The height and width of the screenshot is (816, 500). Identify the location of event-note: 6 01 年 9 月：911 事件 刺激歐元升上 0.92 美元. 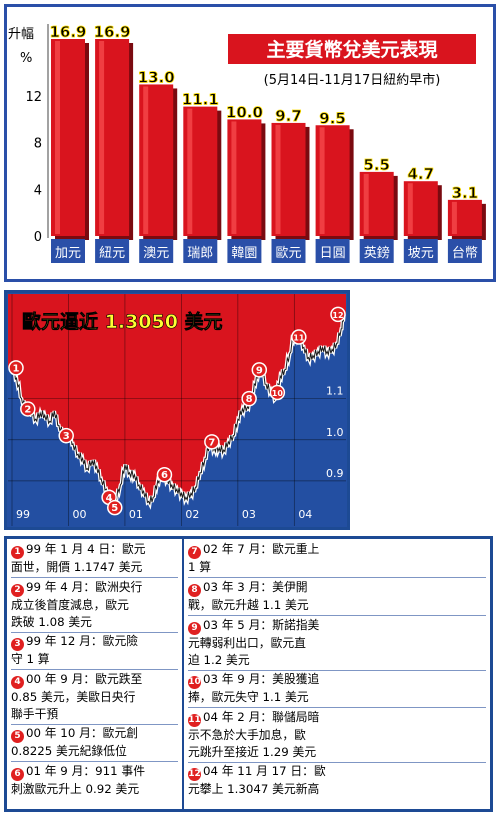
(94, 781).